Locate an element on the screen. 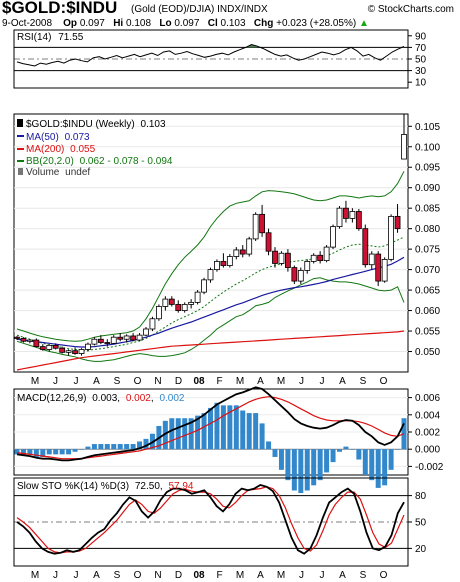 The height and width of the screenshot is (582, 460). rsi-gridlines is located at coordinates (211, 59).